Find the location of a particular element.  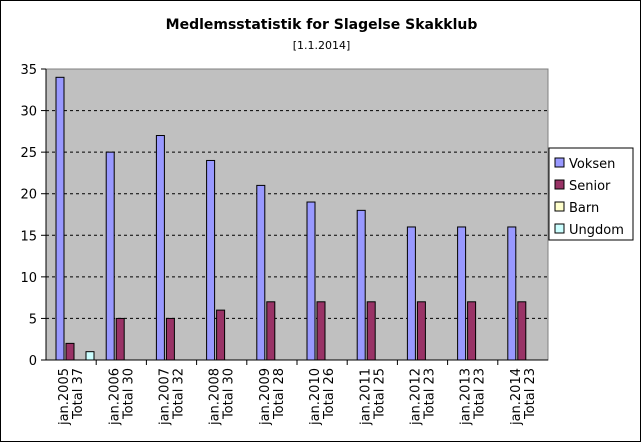

x-tick-label: jan.2012 is located at coordinates (416, 397).